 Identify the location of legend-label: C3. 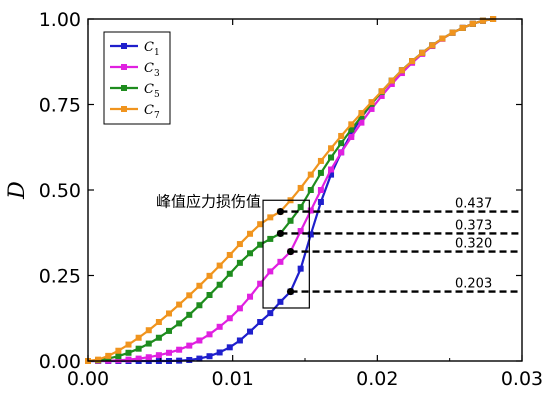
(152, 70).